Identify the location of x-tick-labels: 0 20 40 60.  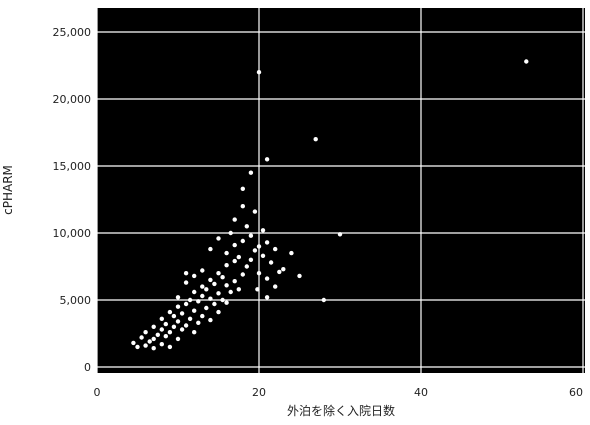
(339, 392).